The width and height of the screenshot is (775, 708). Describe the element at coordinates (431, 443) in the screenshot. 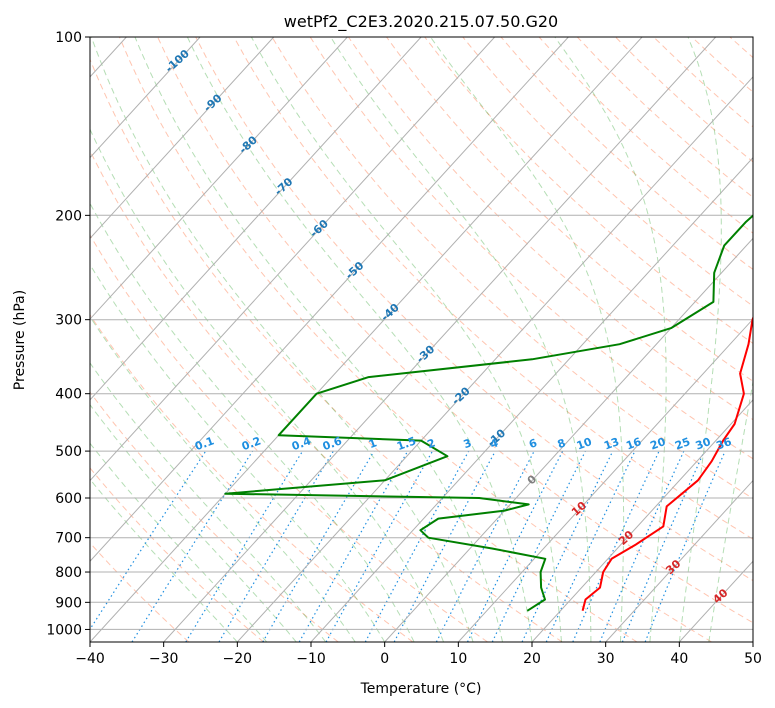

I see `mixing-ratio-label: 2` at that location.